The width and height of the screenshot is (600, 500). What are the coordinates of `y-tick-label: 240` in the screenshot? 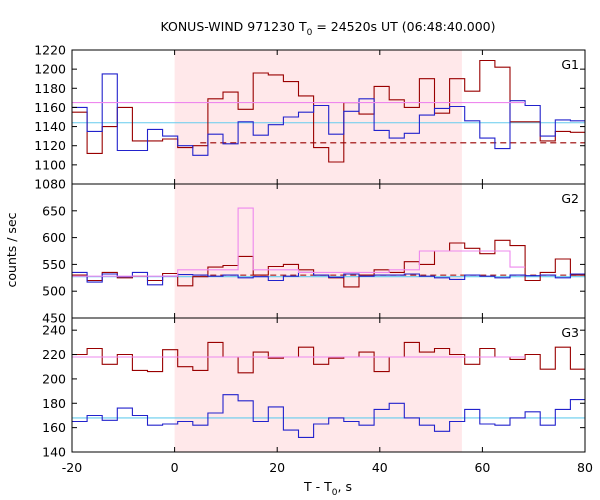 It's located at (54, 330).